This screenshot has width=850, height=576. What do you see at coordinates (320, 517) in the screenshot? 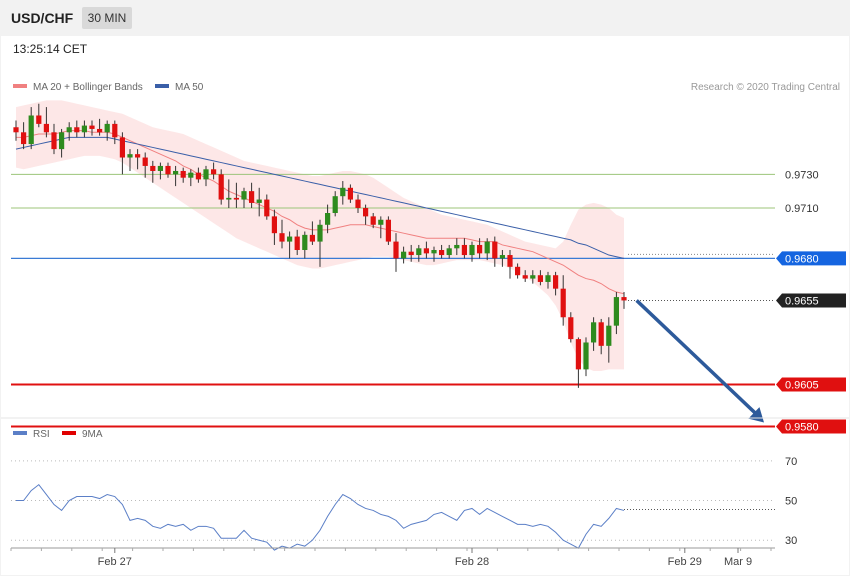
I see `rsi-line` at bounding box center [320, 517].